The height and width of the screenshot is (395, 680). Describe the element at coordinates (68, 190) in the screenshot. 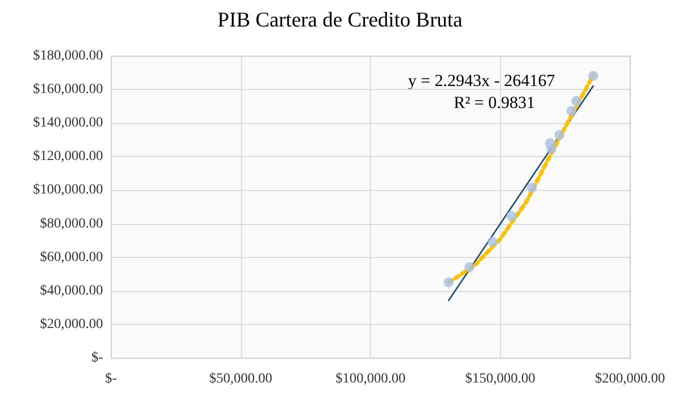

I see `y-tick-label: $100,000.00` at that location.